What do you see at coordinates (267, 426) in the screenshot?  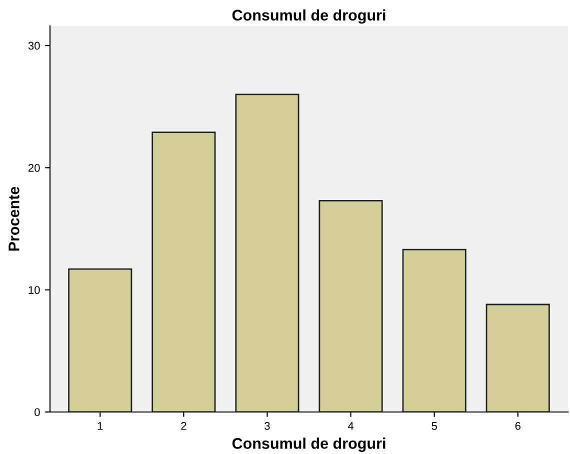 I see `x-tick-label: 3` at bounding box center [267, 426].